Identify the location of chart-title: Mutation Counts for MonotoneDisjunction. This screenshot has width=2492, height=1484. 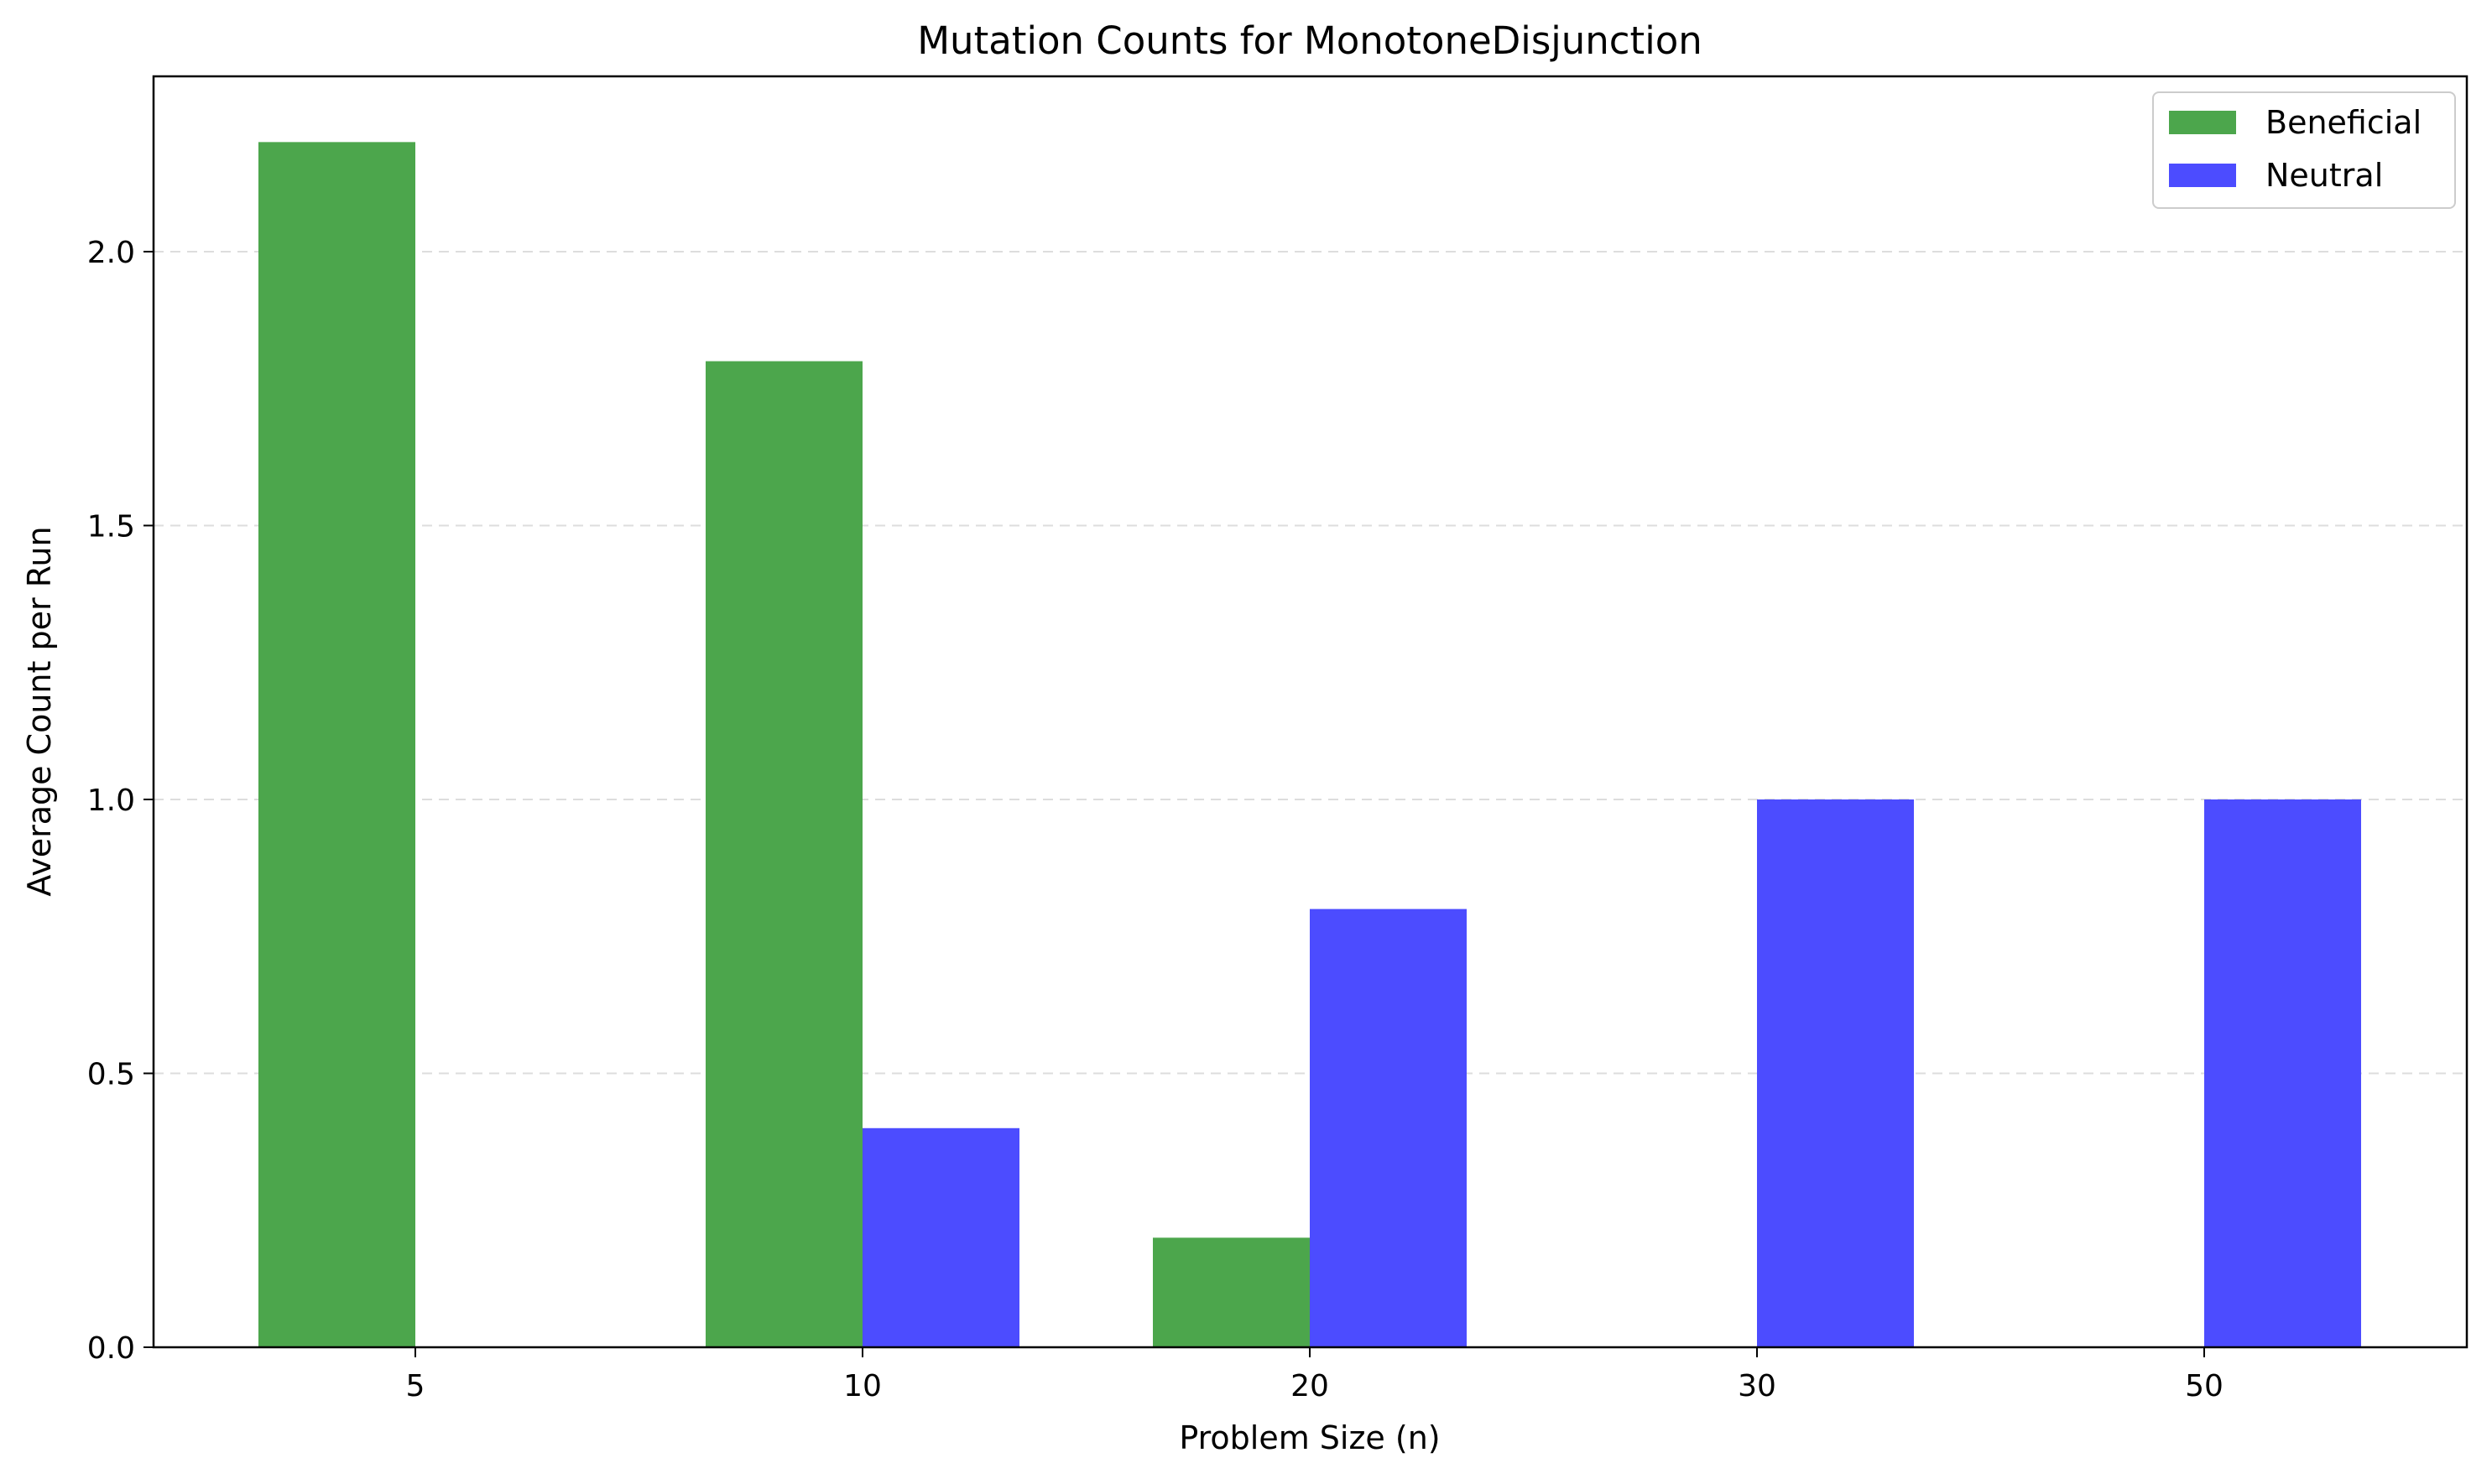
(1310, 40).